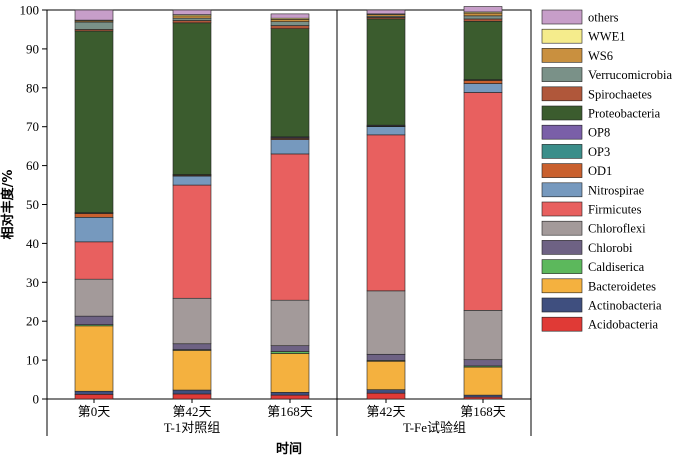 Image resolution: width=700 pixels, height=460 pixels. Describe the element at coordinates (192, 427) in the screenshot. I see `group-label: T-1对照组` at that location.